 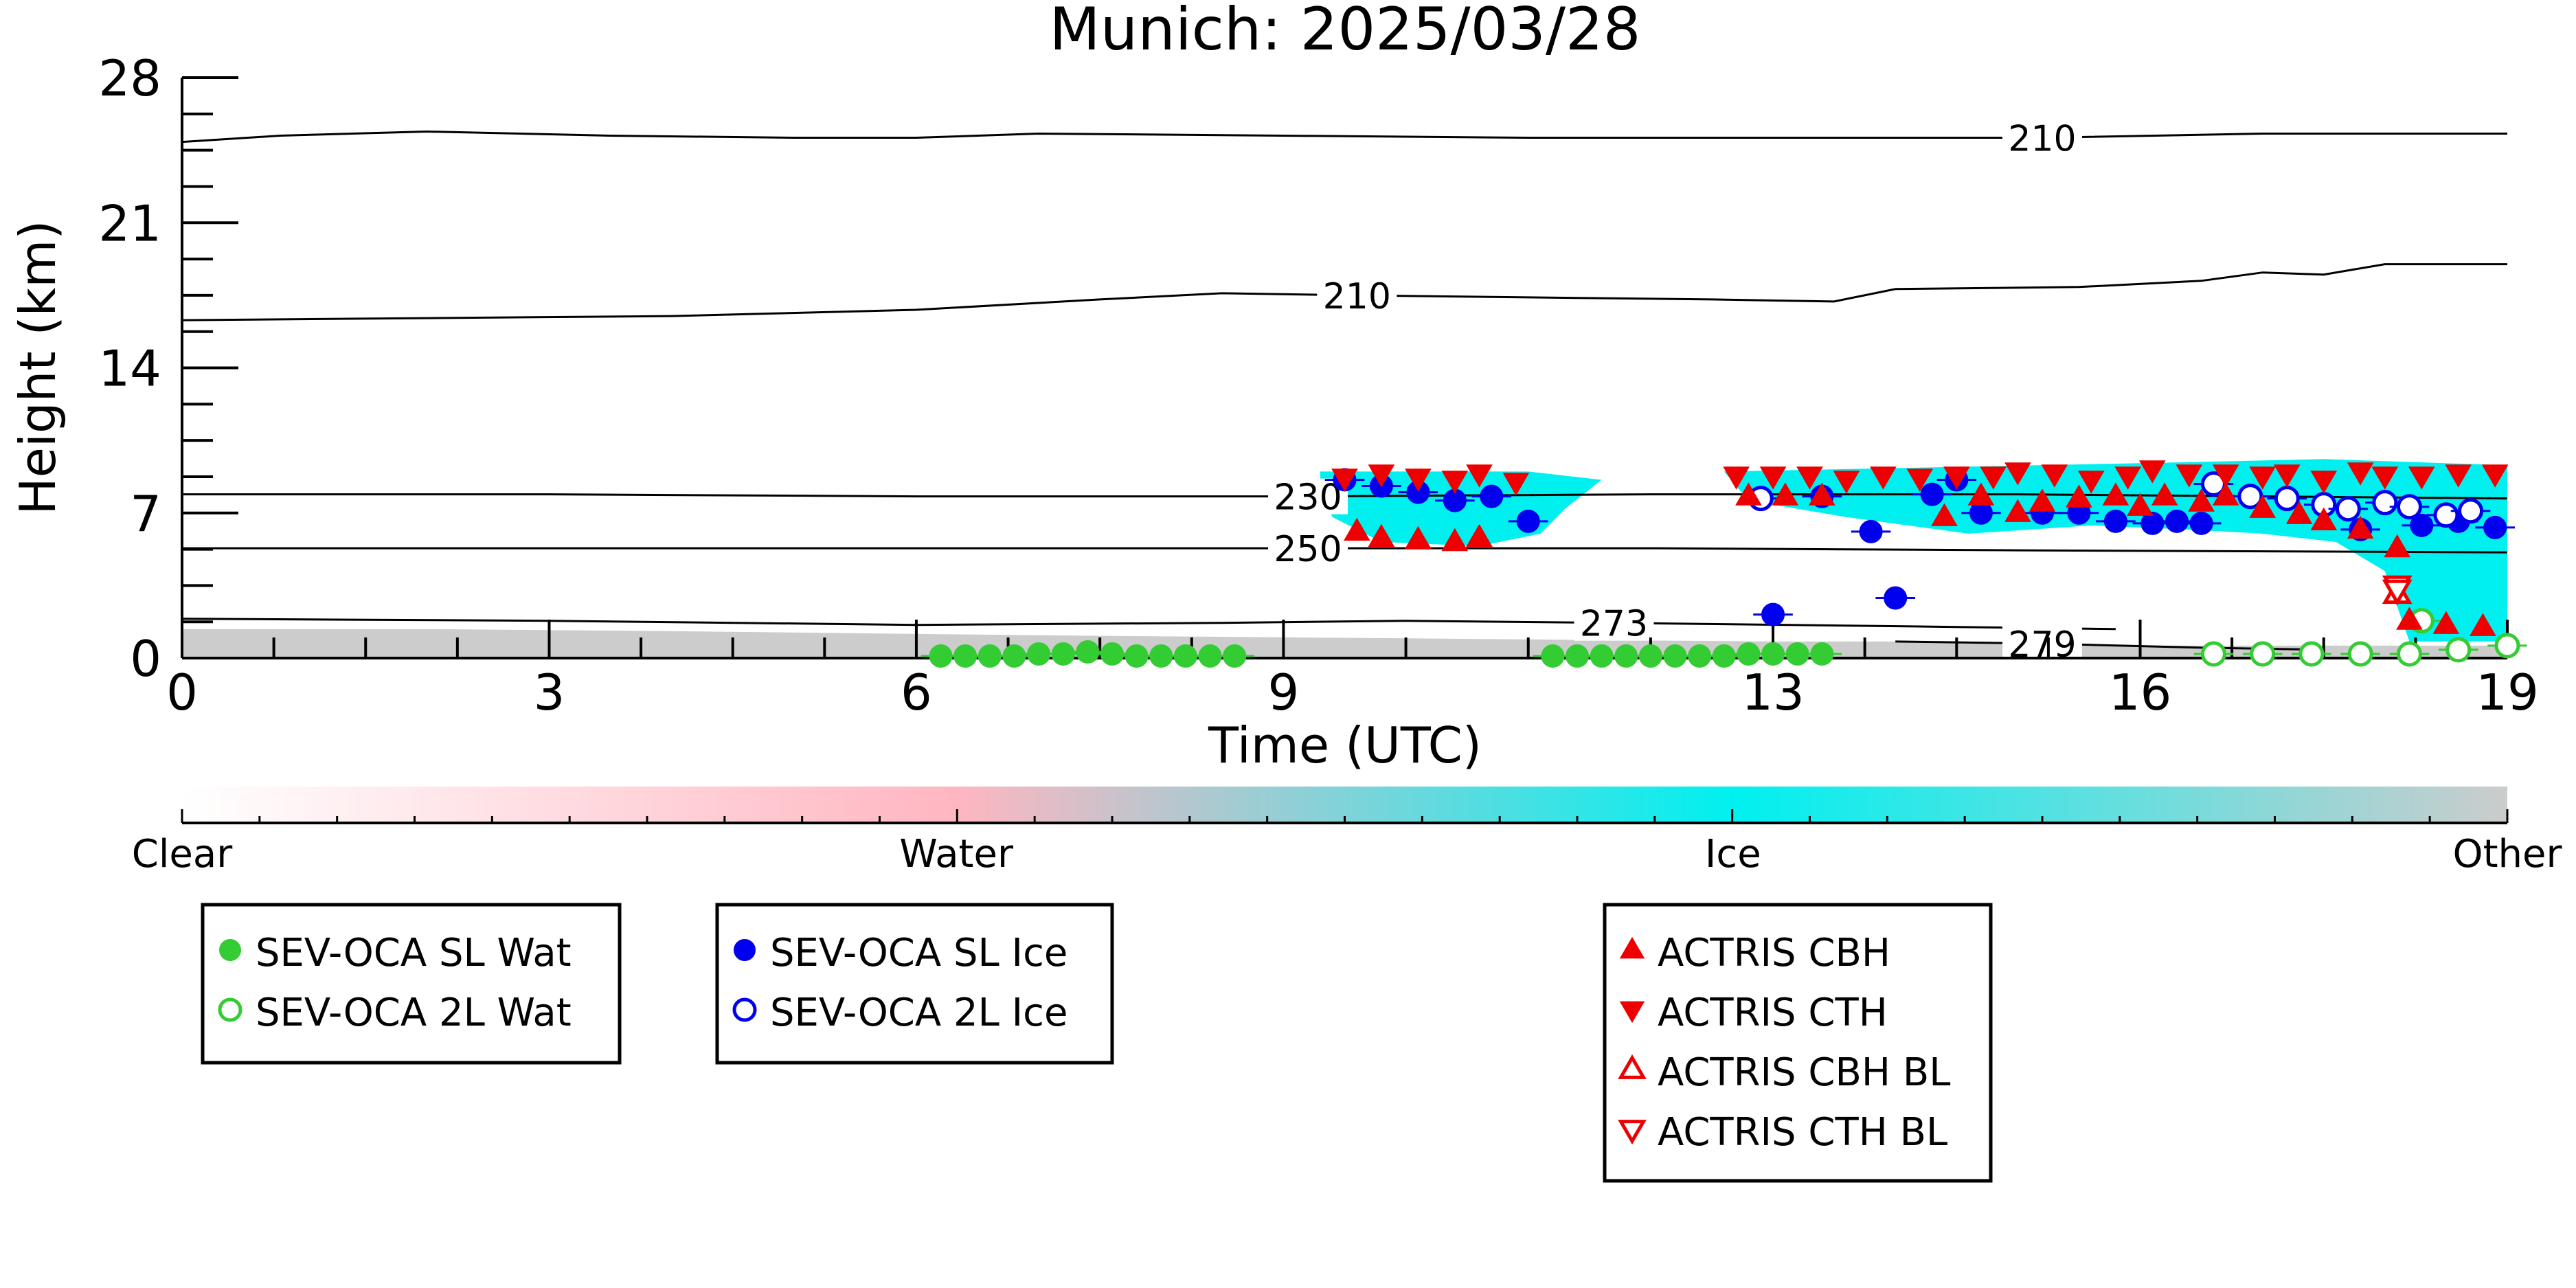 What do you see at coordinates (1802, 1132) in the screenshot?
I see `legend-entry-label: ACTRIS CTH BL` at bounding box center [1802, 1132].